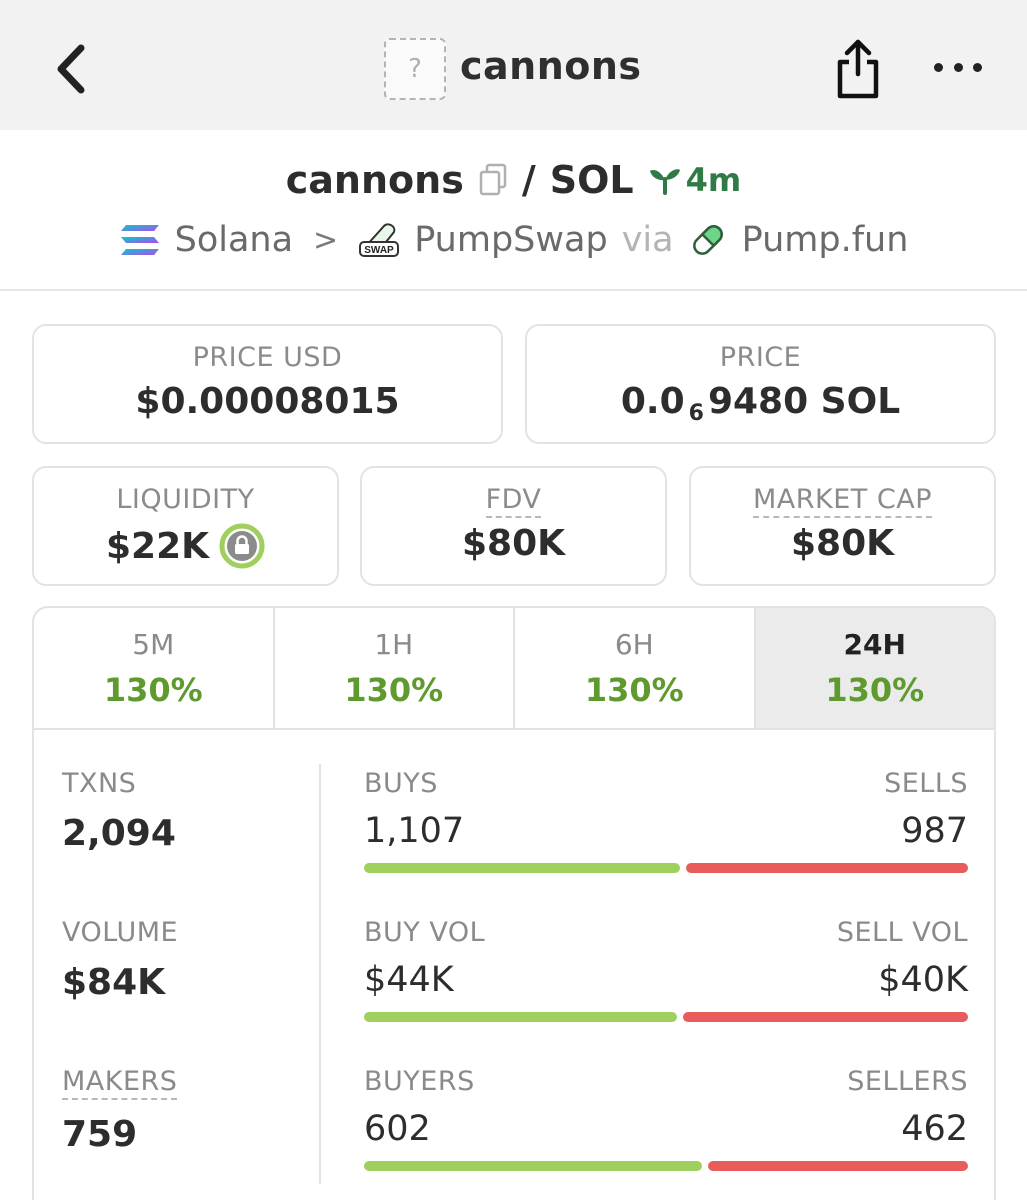 The width and height of the screenshot is (1027, 1200). I want to click on txns-stat: TXNS 2,094, so click(119, 811).